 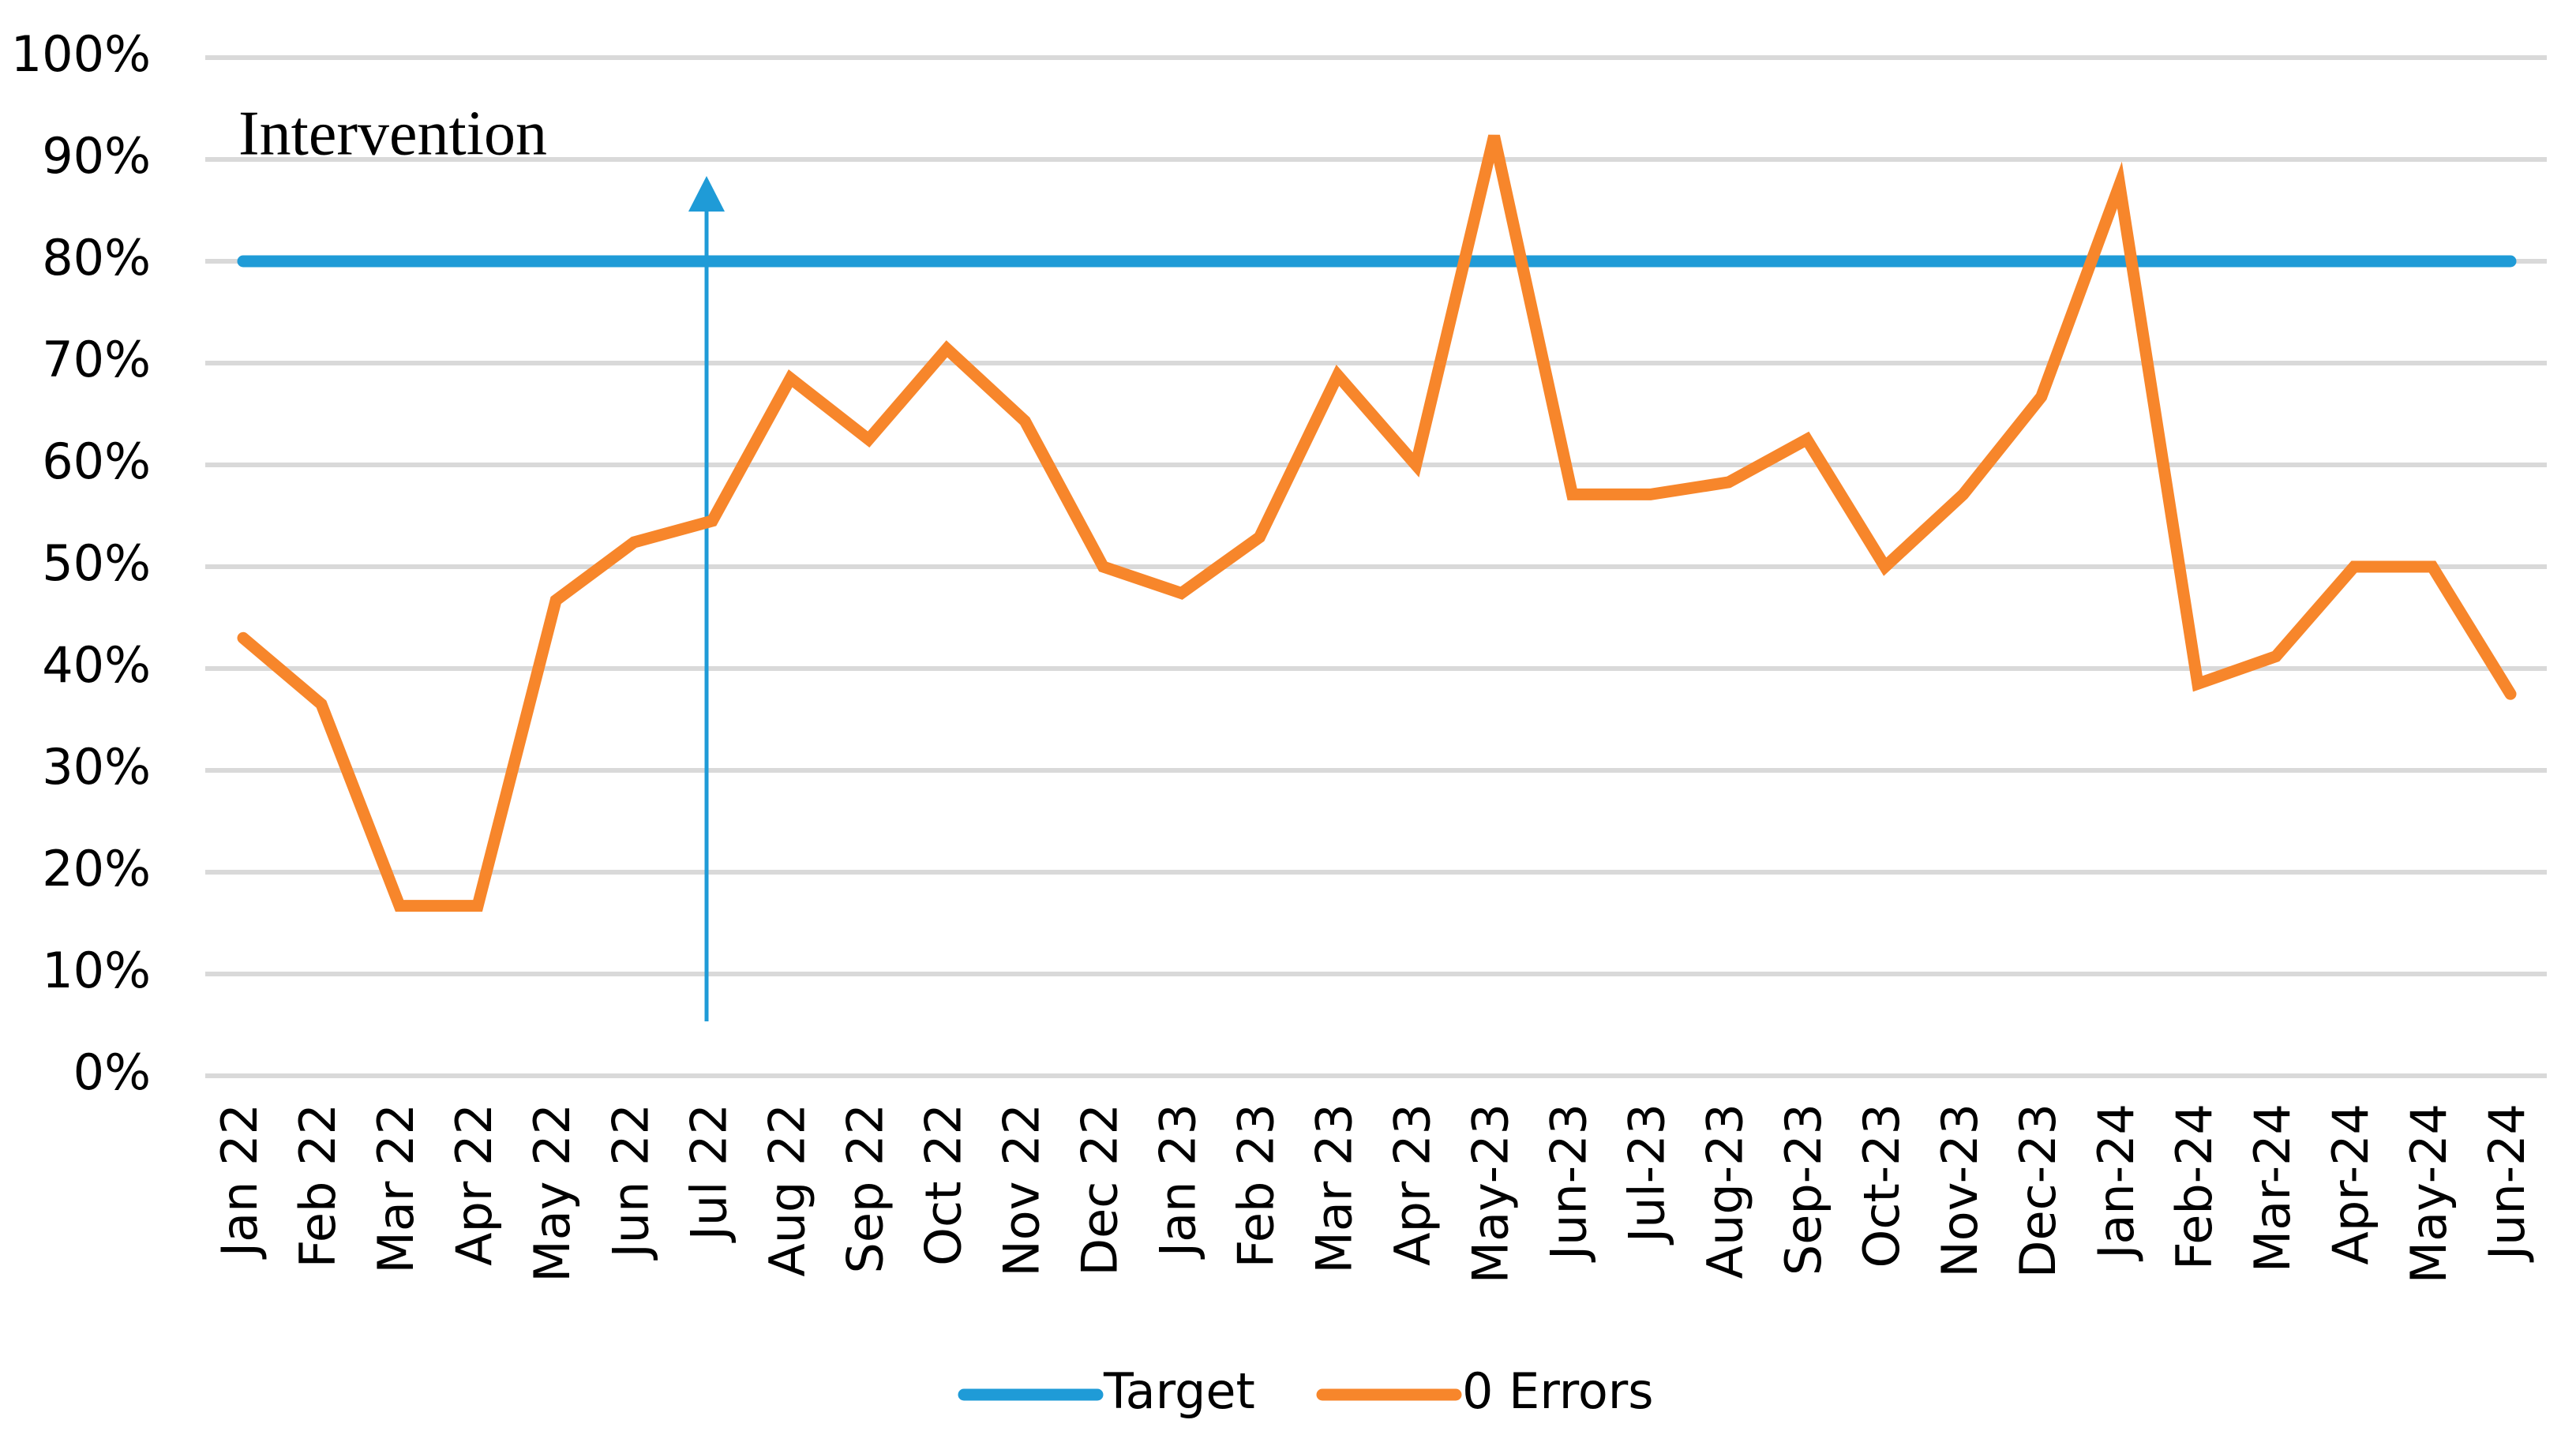 What do you see at coordinates (1099, 1189) in the screenshot?
I see `x-tick-label: Dec 22` at bounding box center [1099, 1189].